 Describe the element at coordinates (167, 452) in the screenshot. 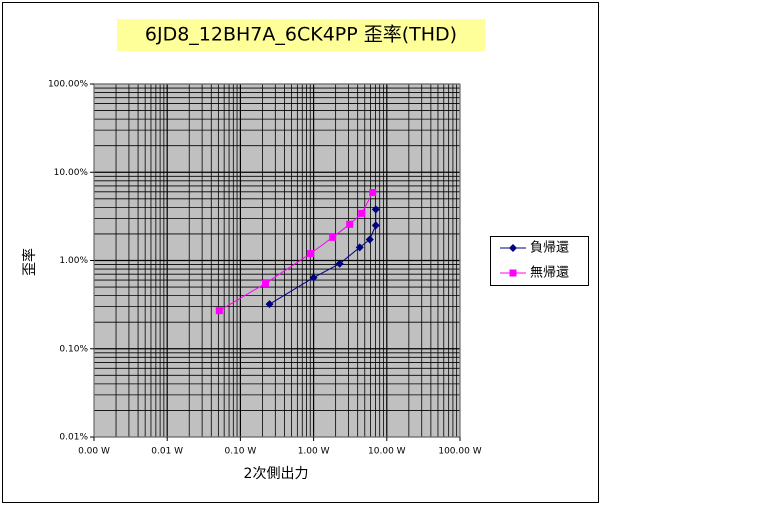

I see `x-tick-label: 0.01 W` at that location.